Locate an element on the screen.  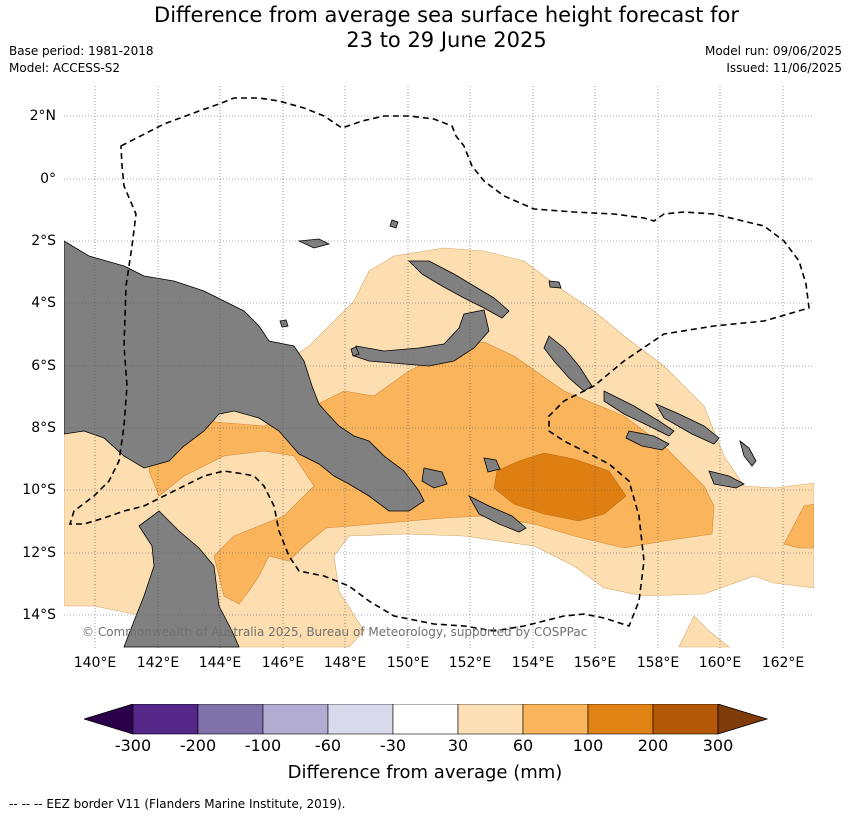
colorbar-tick-7: 60 is located at coordinates (523, 745).